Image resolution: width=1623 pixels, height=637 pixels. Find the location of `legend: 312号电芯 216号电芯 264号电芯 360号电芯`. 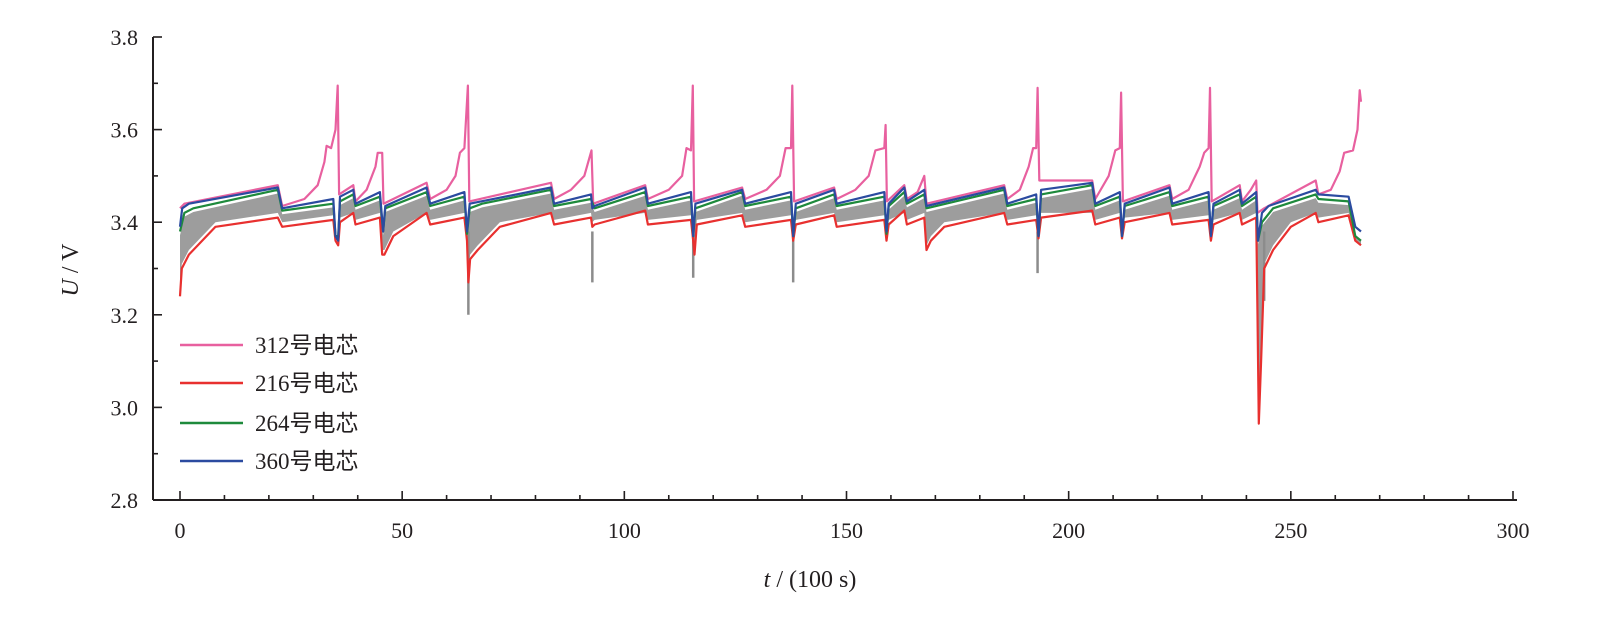

legend: 312号电芯 216号电芯 264号电芯 360号电芯 is located at coordinates (269, 403).